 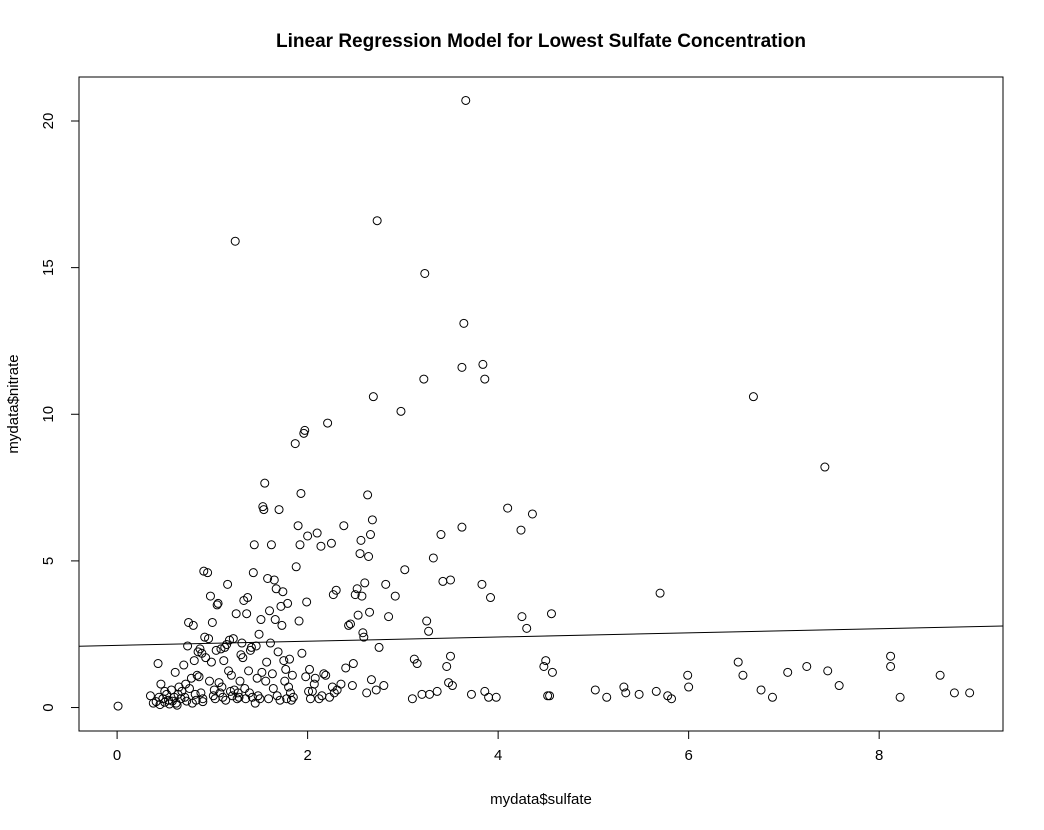 I want to click on x-tick-label: 6, so click(x=688, y=755).